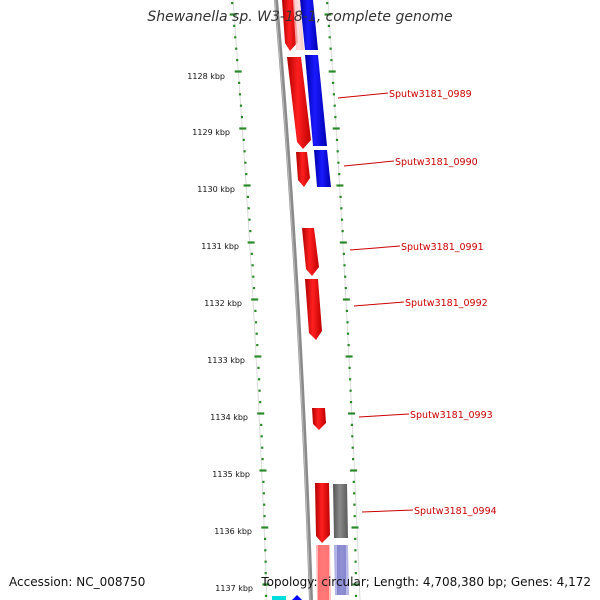 This screenshot has width=600, height=600. Describe the element at coordinates (298, 25) in the screenshot. I see `gene-pink-top` at that location.